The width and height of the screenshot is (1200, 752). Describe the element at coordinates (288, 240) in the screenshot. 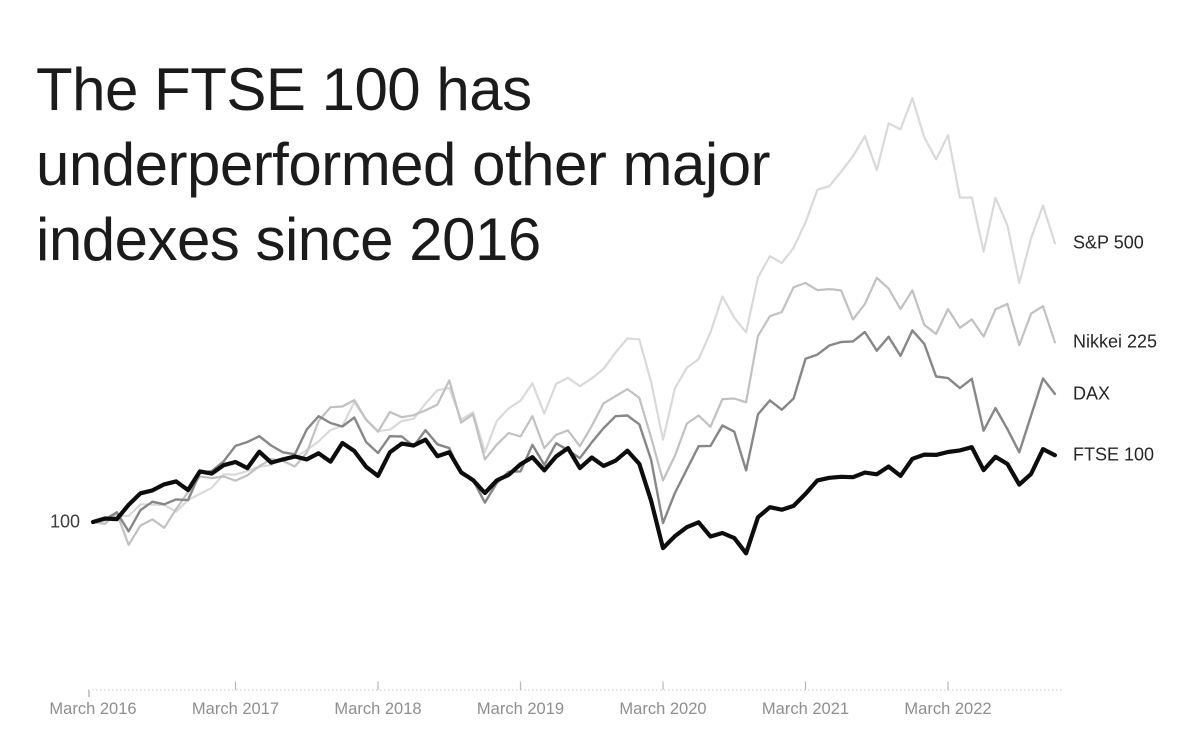

I see `title-line-3: indexes since 2016` at that location.